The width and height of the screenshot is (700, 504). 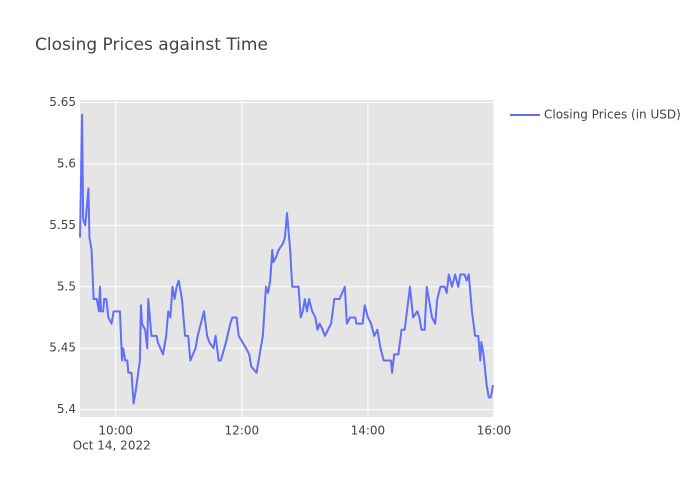 I want to click on x-tick-label: 14:00, so click(x=368, y=431).